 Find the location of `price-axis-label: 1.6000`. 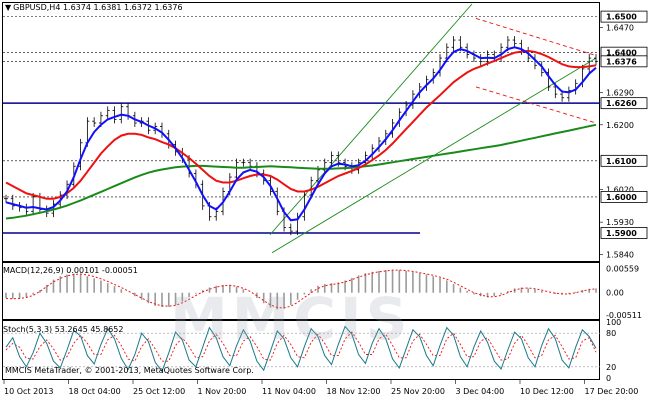

price-axis-label: 1.6000 is located at coordinates (621, 197).